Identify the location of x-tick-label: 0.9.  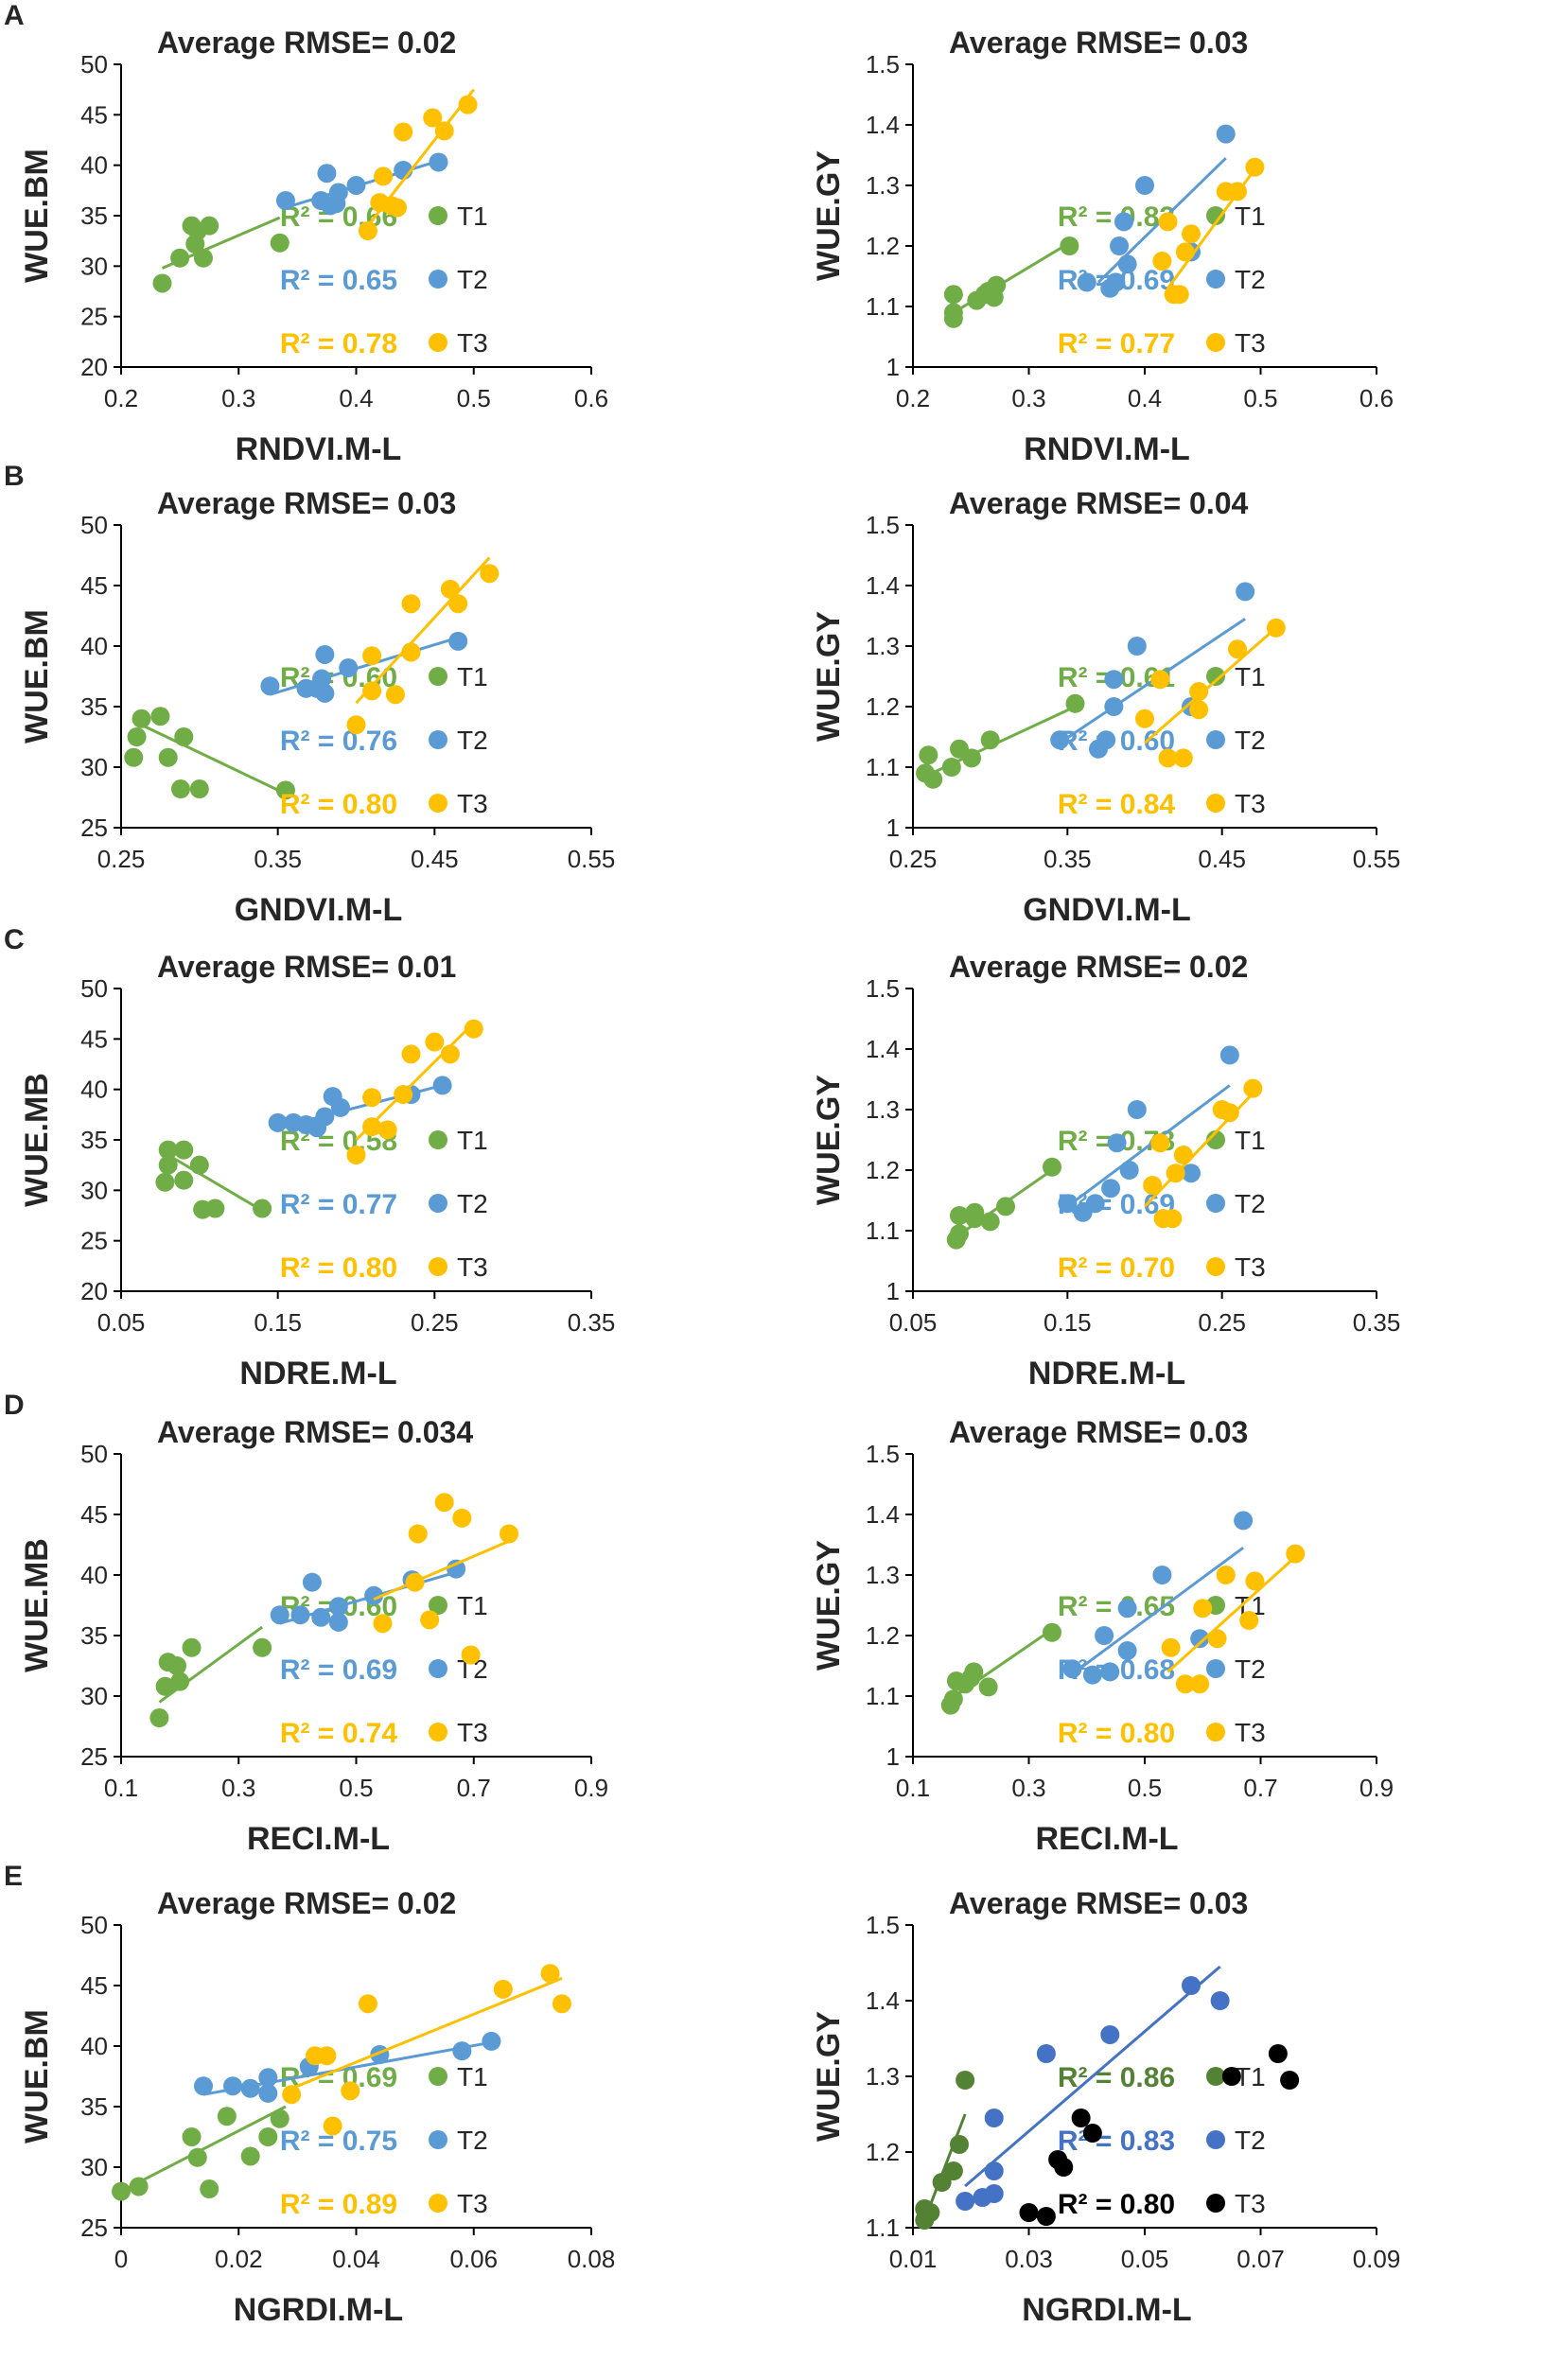
(591, 1788).